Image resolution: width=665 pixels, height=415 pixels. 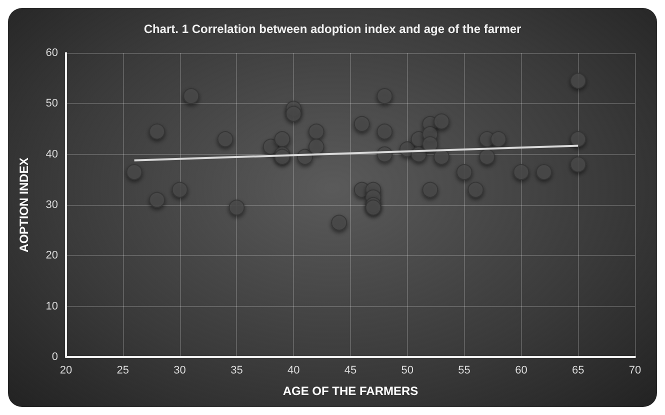 I want to click on x-tick-label: 65, so click(x=578, y=370).